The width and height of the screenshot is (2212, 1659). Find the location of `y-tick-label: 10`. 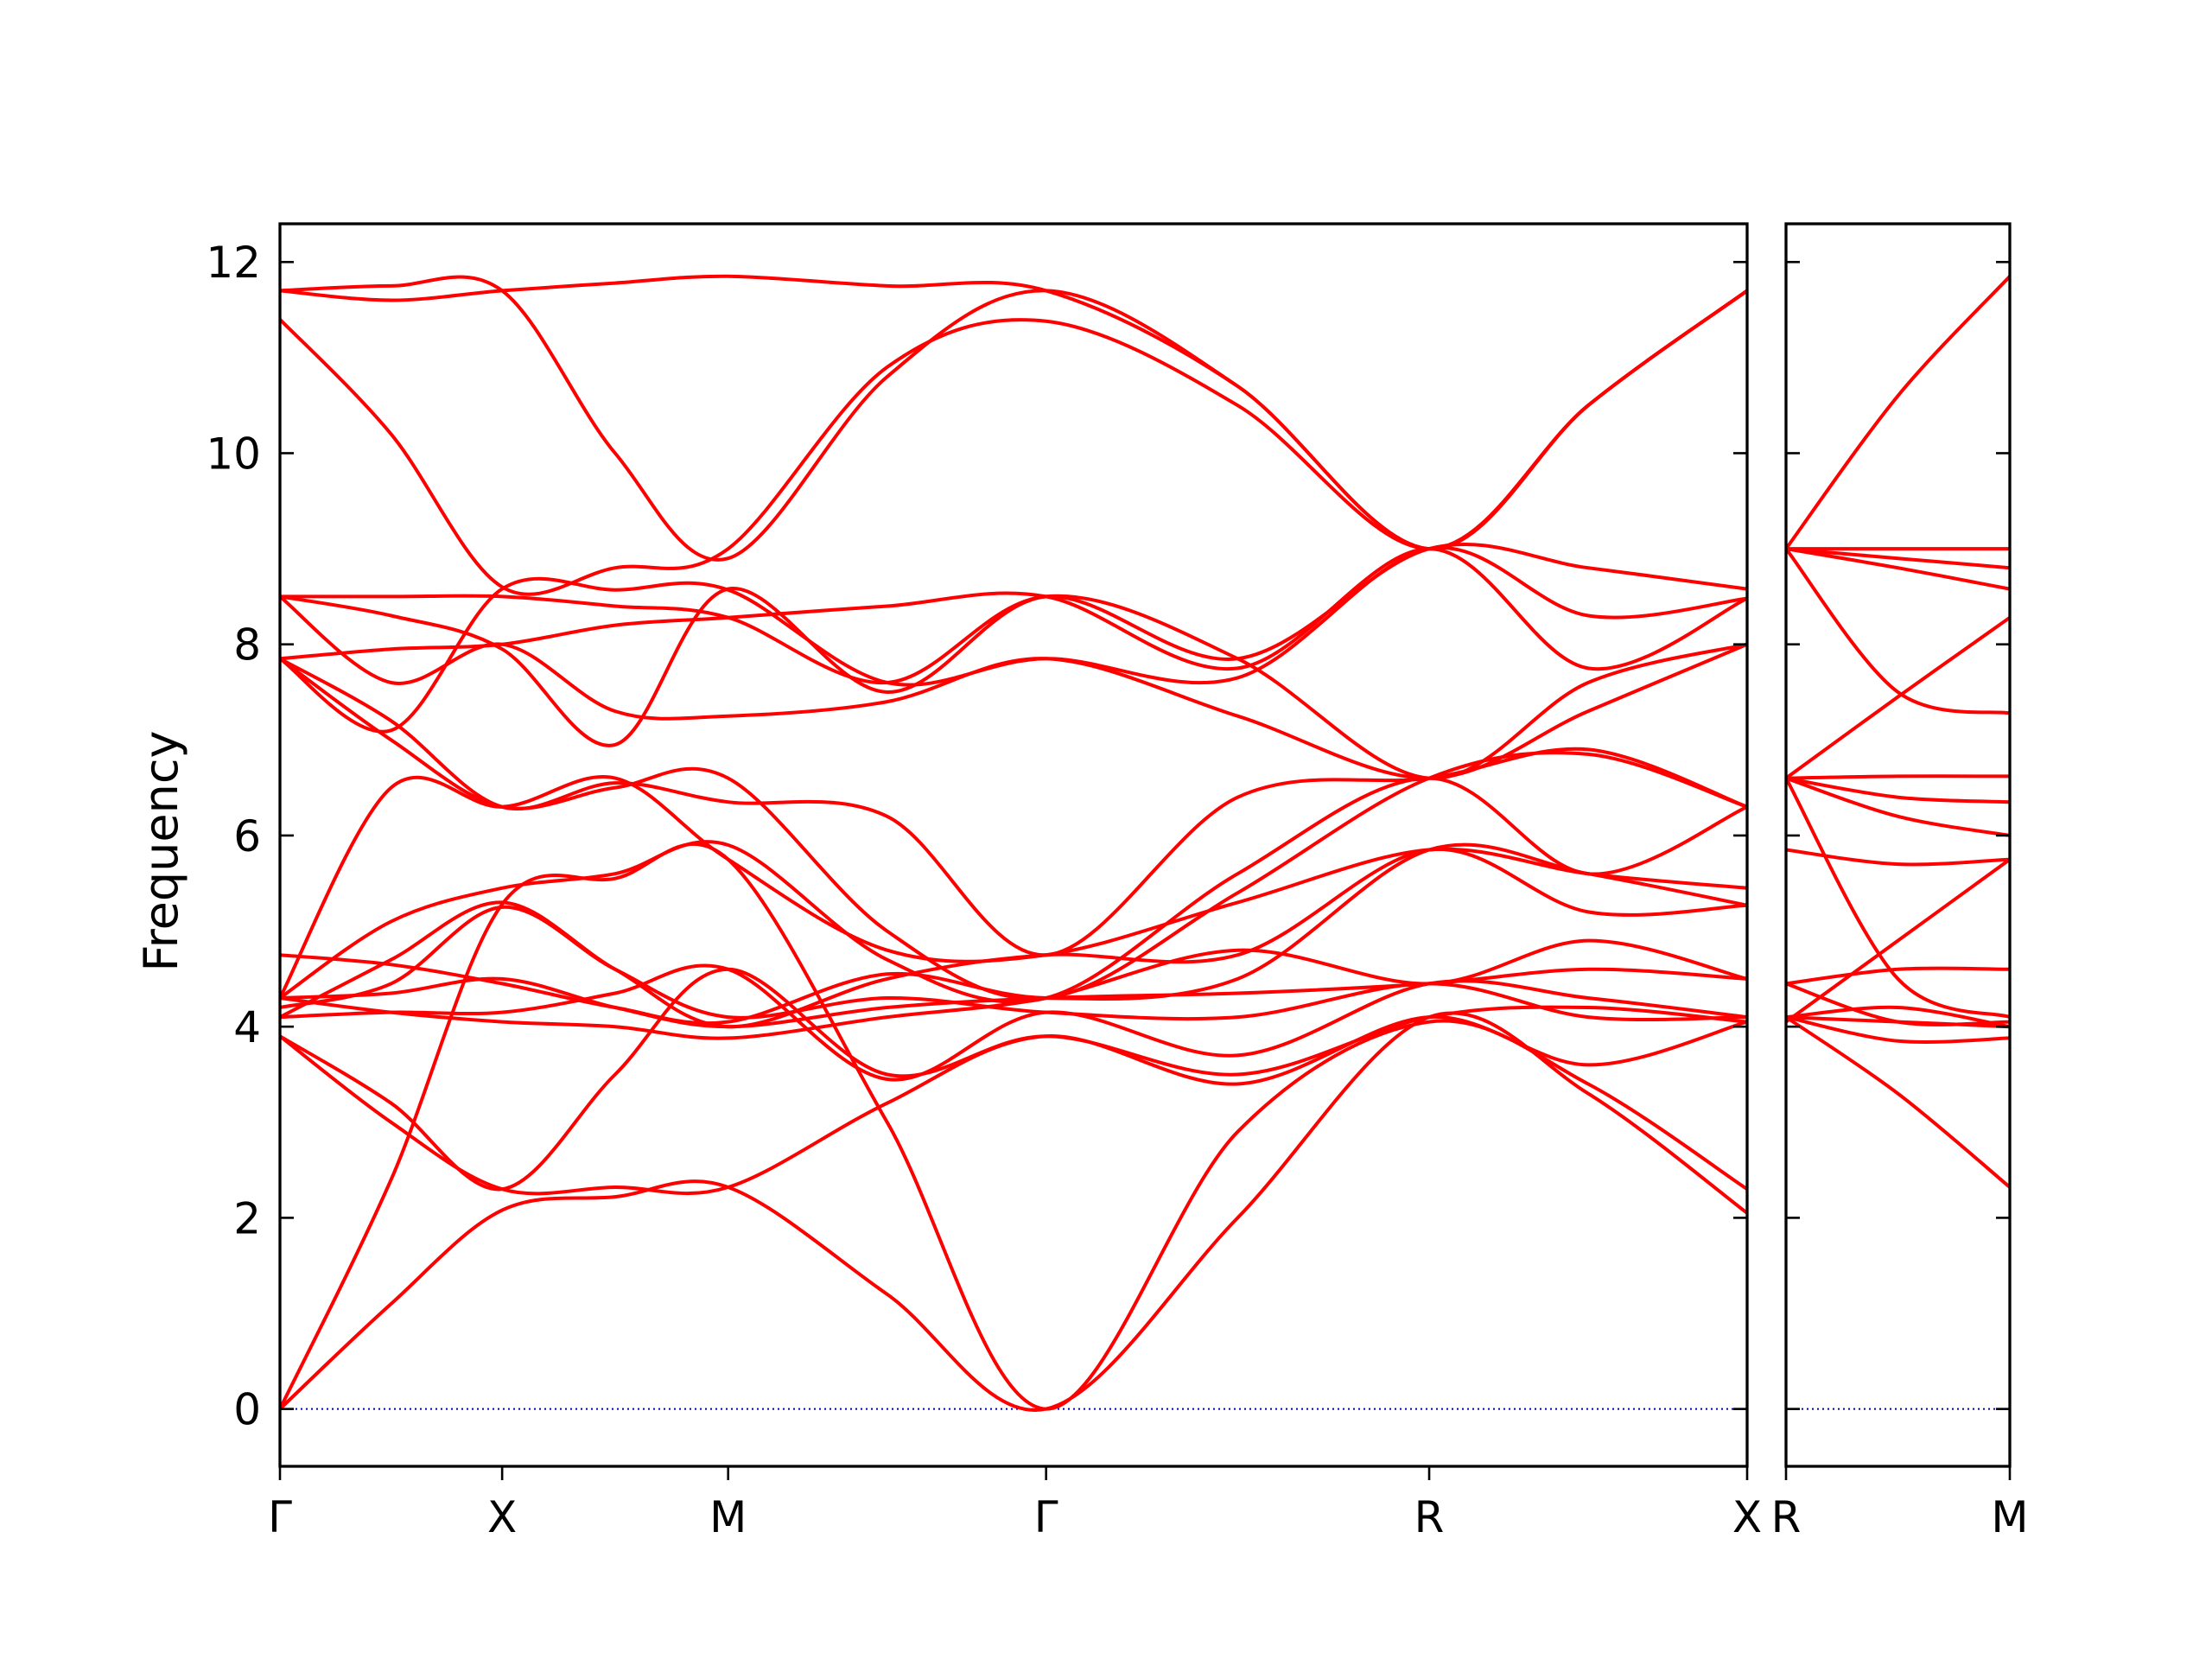

y-tick-label: 10 is located at coordinates (233, 454).